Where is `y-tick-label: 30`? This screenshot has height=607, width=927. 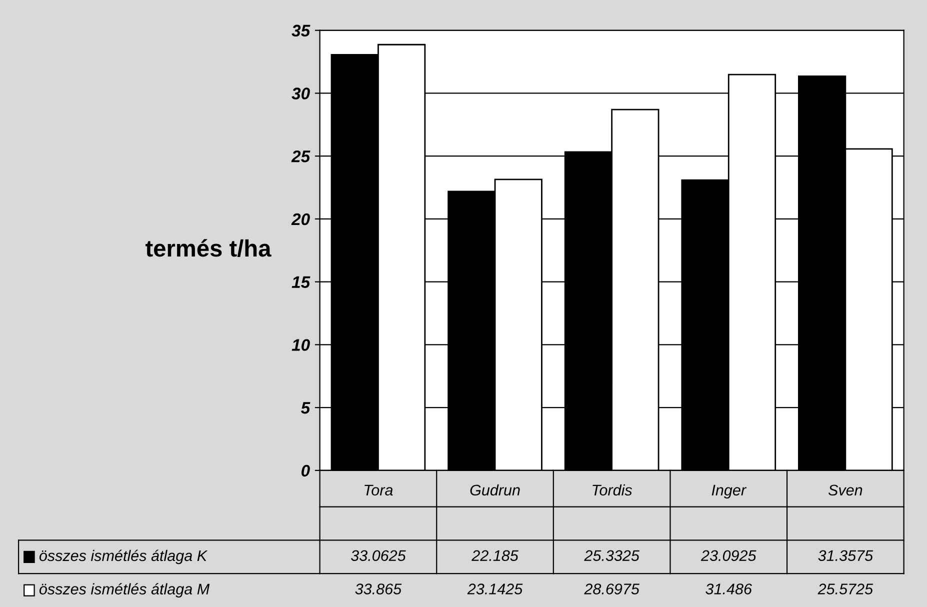
y-tick-label: 30 is located at coordinates (301, 94).